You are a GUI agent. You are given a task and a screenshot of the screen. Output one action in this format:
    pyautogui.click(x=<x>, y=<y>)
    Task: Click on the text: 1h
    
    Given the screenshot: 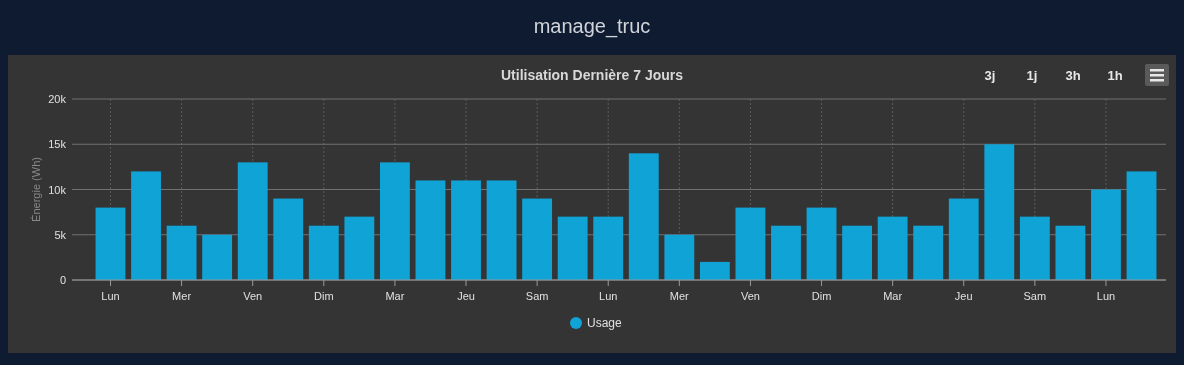 What is the action you would take?
    pyautogui.click(x=1115, y=75)
    